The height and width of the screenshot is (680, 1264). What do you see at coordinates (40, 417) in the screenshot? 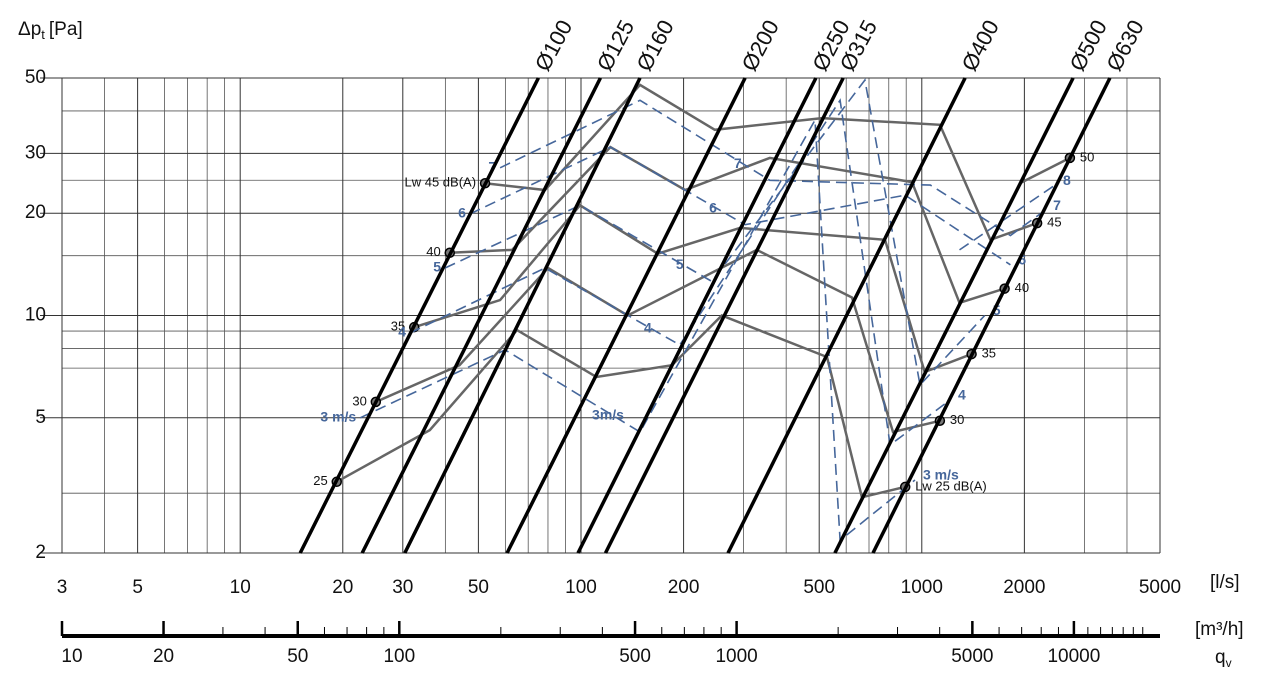
I see `y-tick-label: 5` at bounding box center [40, 417].